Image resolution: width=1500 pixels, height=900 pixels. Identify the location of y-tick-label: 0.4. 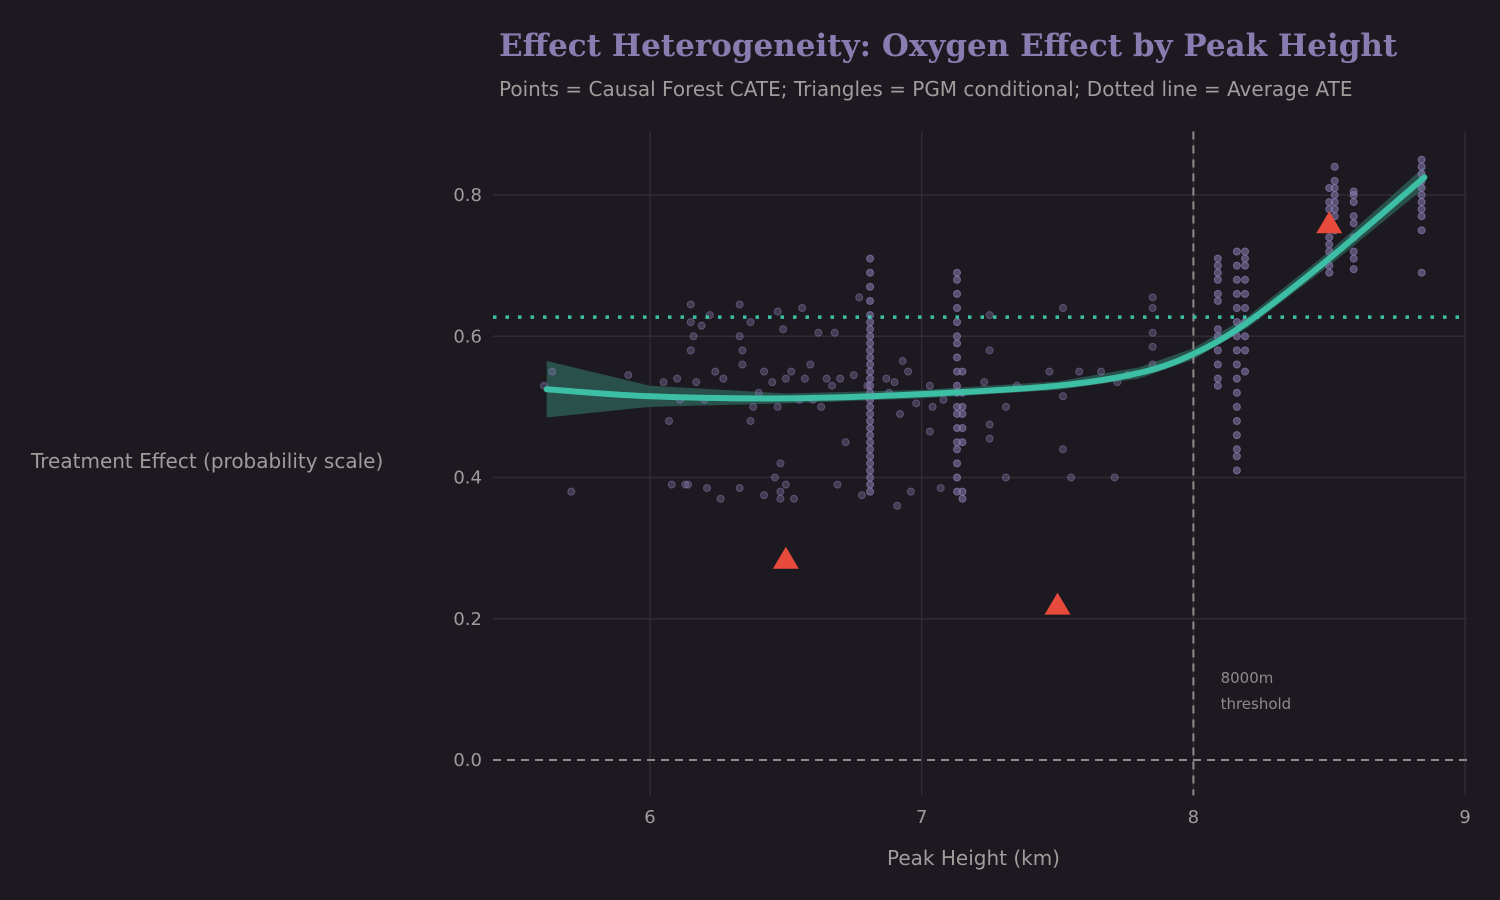
(467, 478).